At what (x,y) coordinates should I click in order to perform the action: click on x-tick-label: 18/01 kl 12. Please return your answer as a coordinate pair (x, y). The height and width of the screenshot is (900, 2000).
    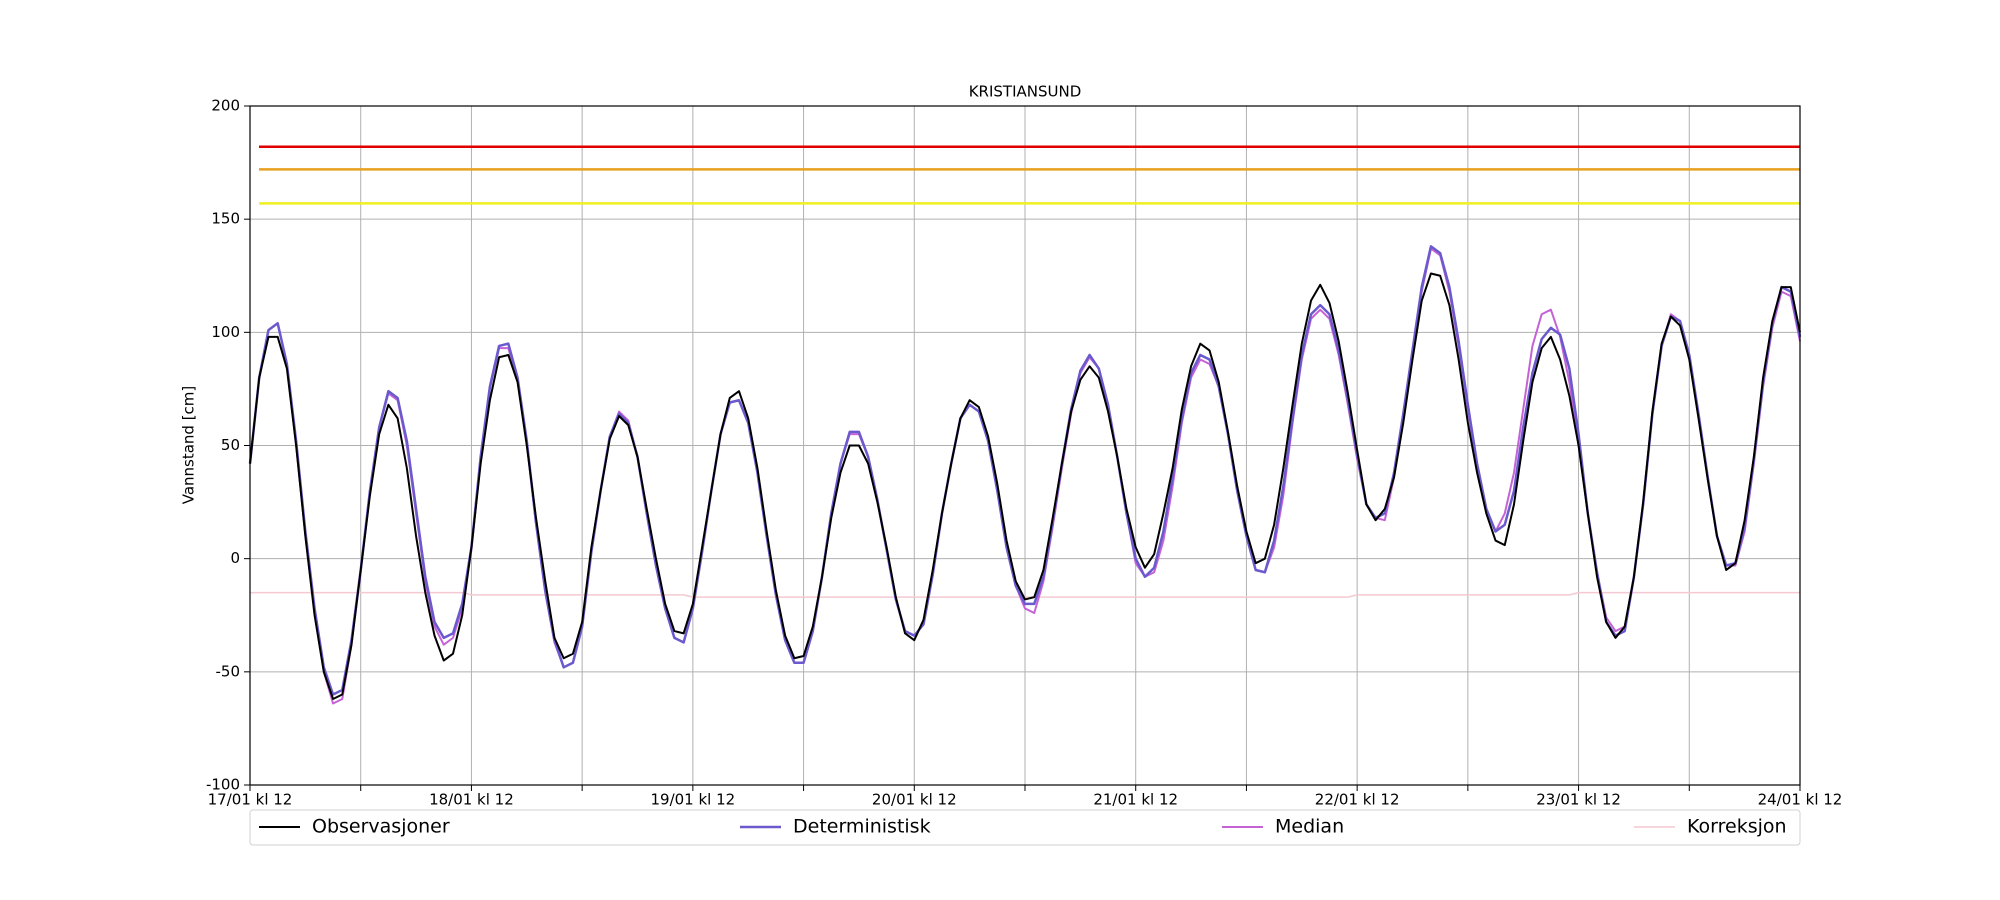
    Looking at the image, I should click on (471, 800).